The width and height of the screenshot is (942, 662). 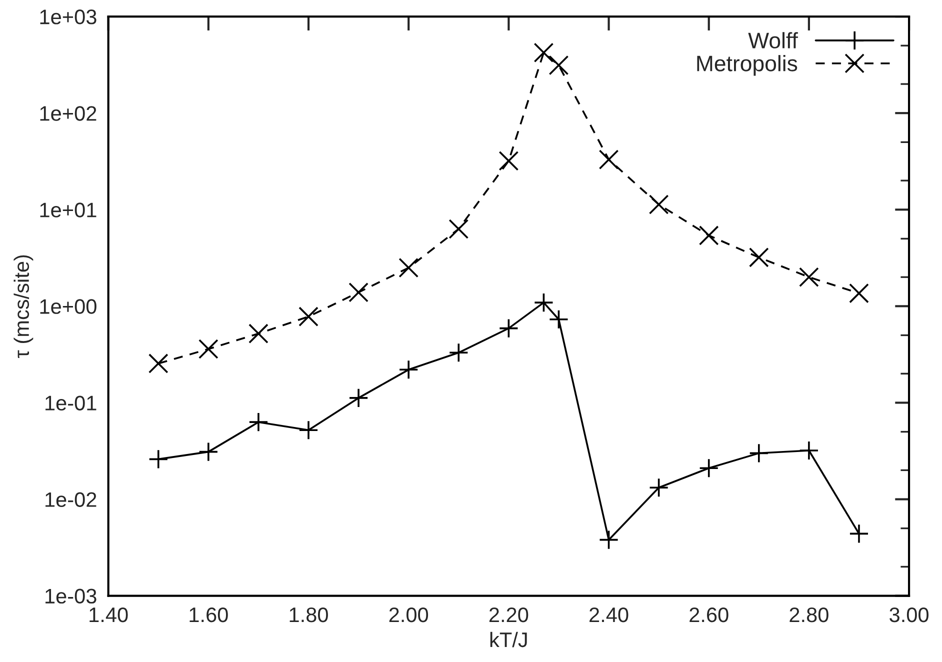 What do you see at coordinates (71, 403) in the screenshot?
I see `y-tick-label: 1e-01` at bounding box center [71, 403].